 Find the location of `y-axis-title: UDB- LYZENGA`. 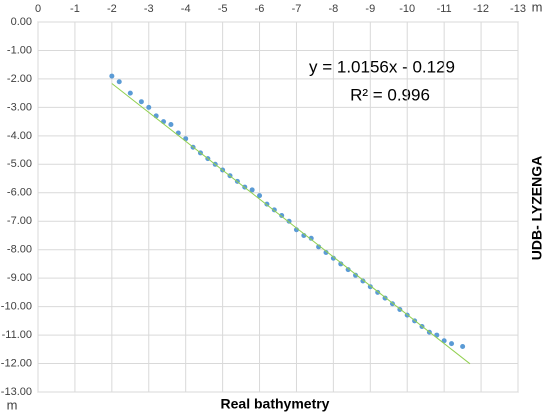

y-axis-title: UDB- LYZENGA is located at coordinates (537, 208).